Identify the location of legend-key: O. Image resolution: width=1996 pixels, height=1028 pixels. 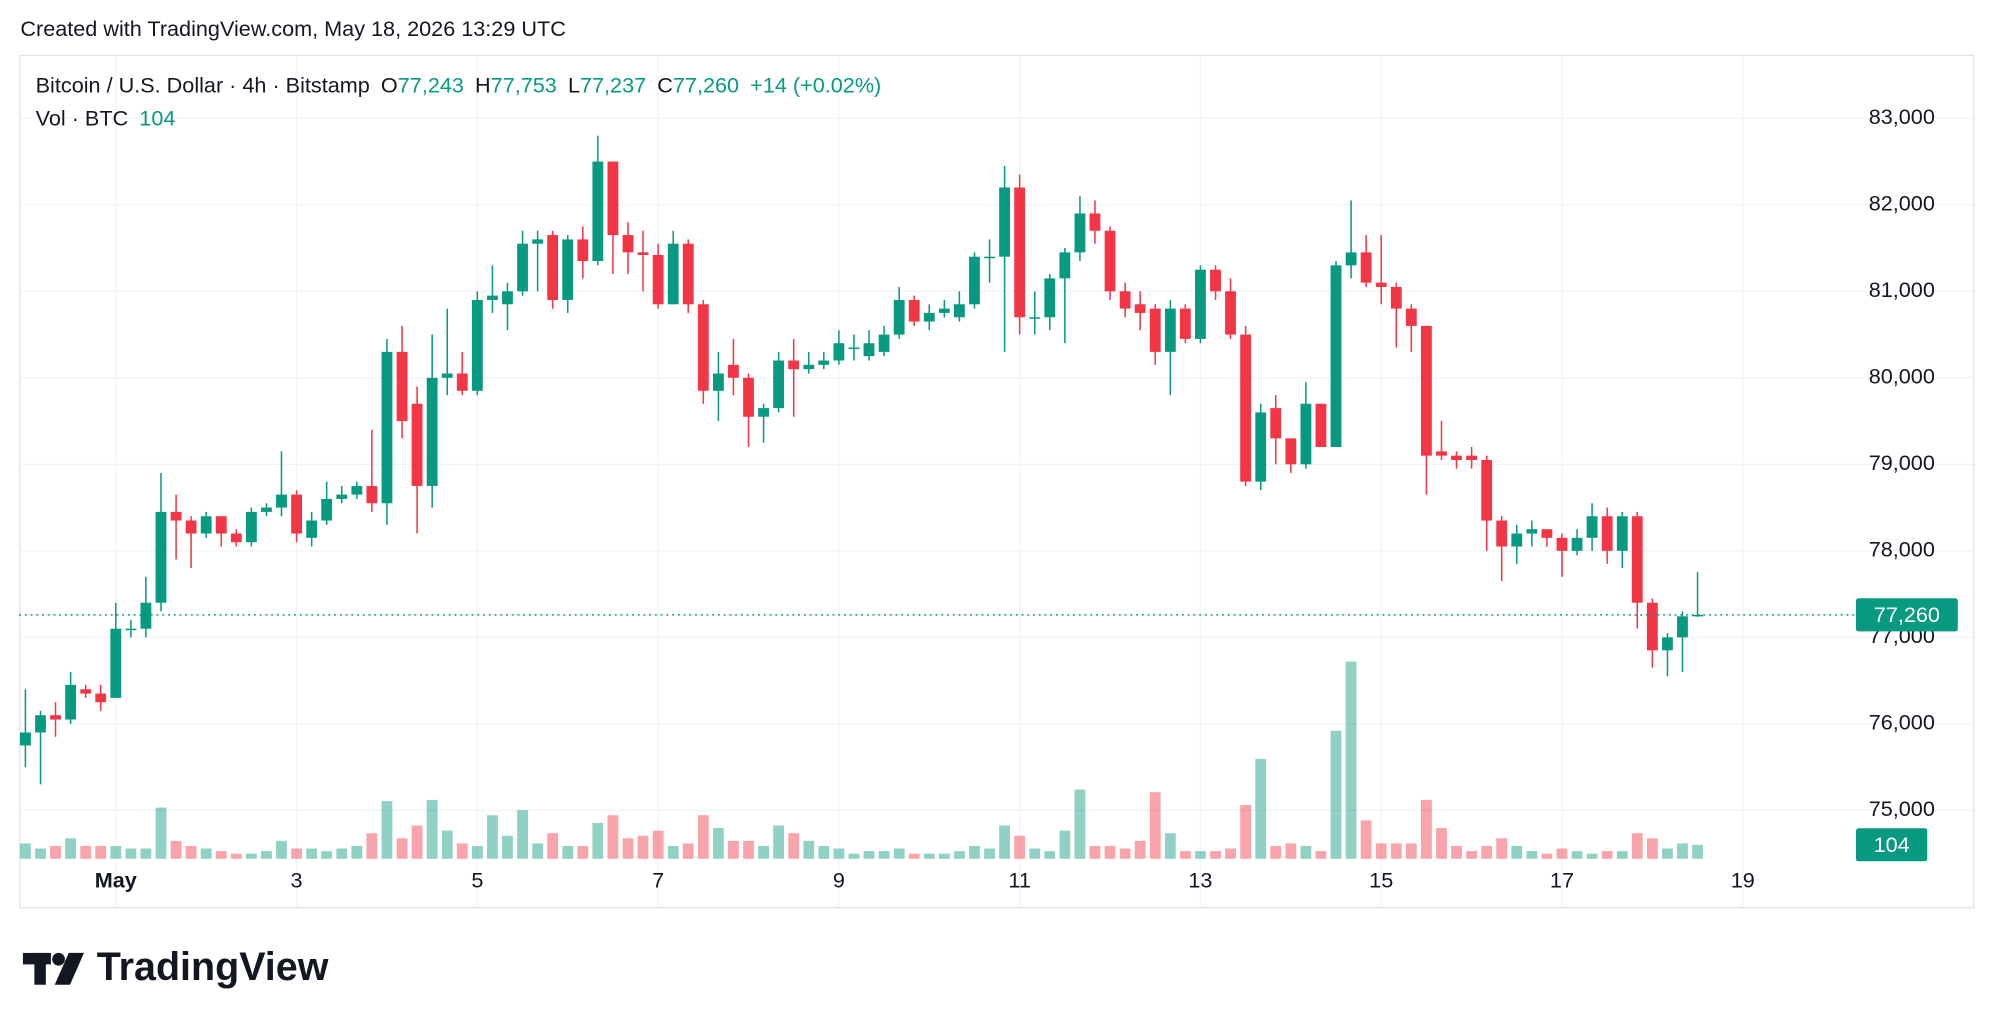
(389, 84).